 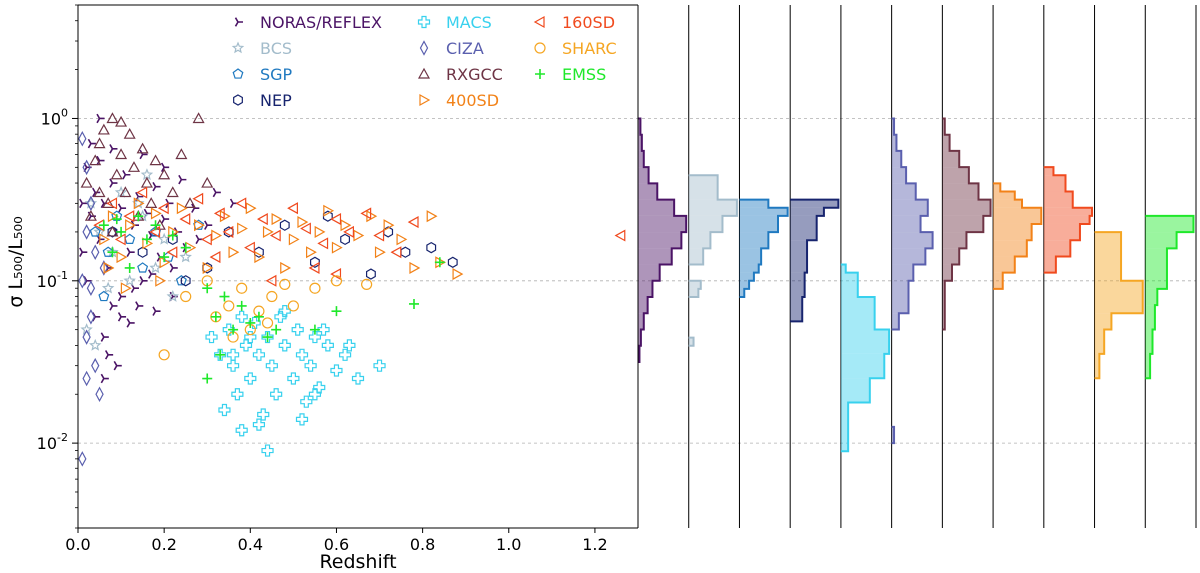 What do you see at coordinates (276, 74) in the screenshot?
I see `legend-label: SGP` at bounding box center [276, 74].